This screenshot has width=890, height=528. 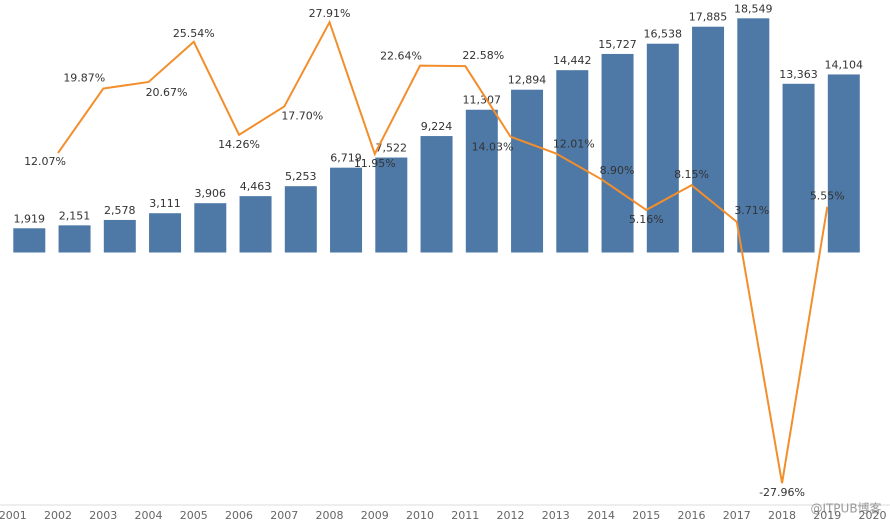 I want to click on x-tick-label: 2002, so click(x=58, y=515).